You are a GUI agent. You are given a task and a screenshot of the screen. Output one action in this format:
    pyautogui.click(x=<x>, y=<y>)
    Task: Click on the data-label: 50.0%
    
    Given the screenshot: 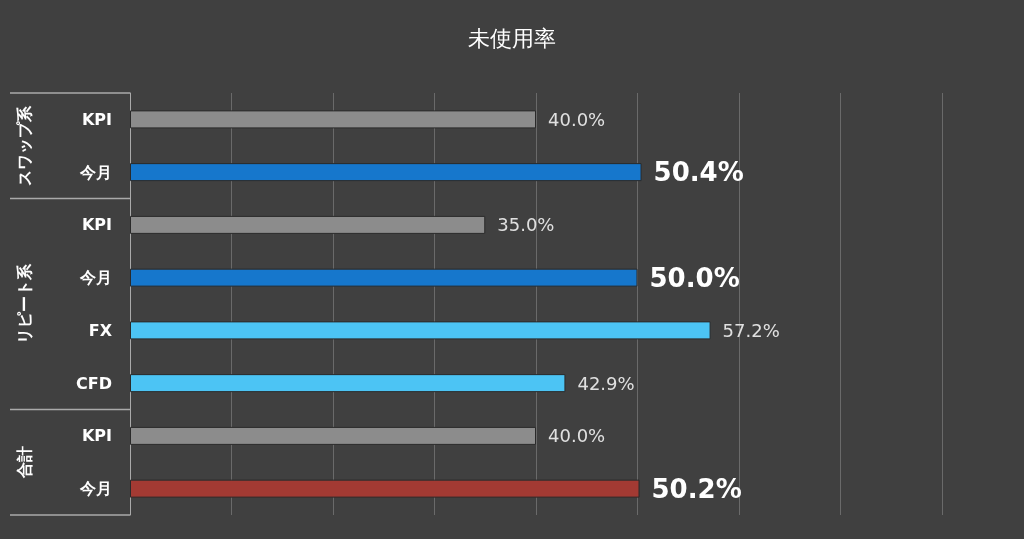 What is the action you would take?
    pyautogui.click(x=694, y=277)
    